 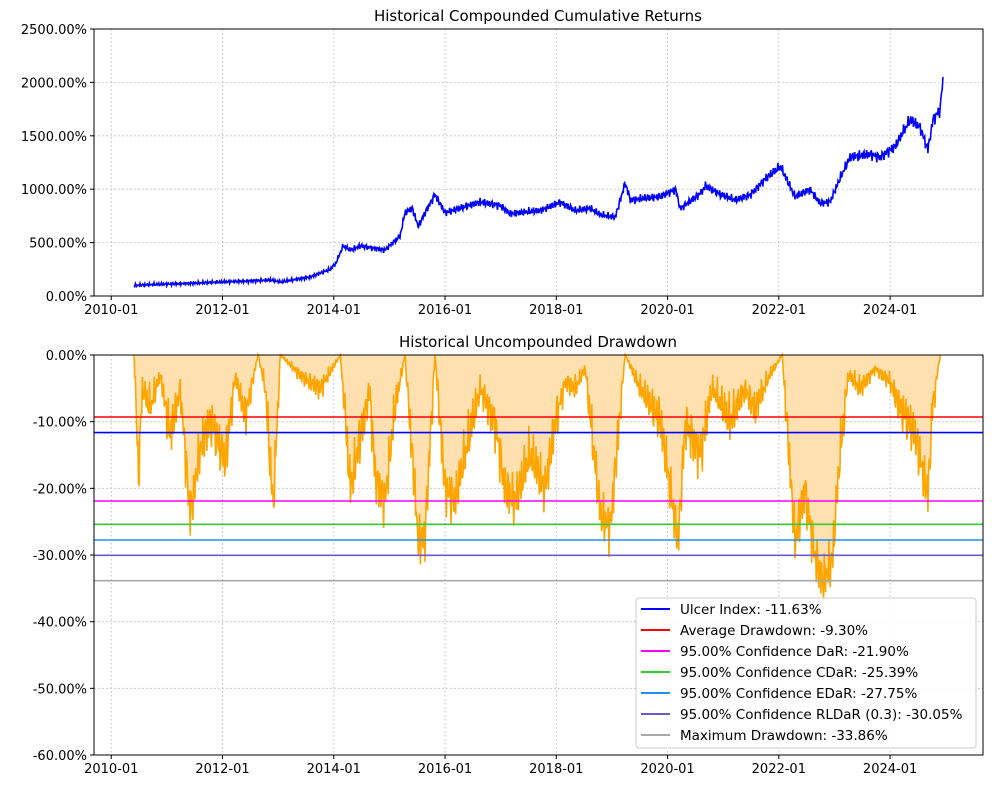 What do you see at coordinates (54, 190) in the screenshot?
I see `y-tick-label: 1000.00%` at bounding box center [54, 190].